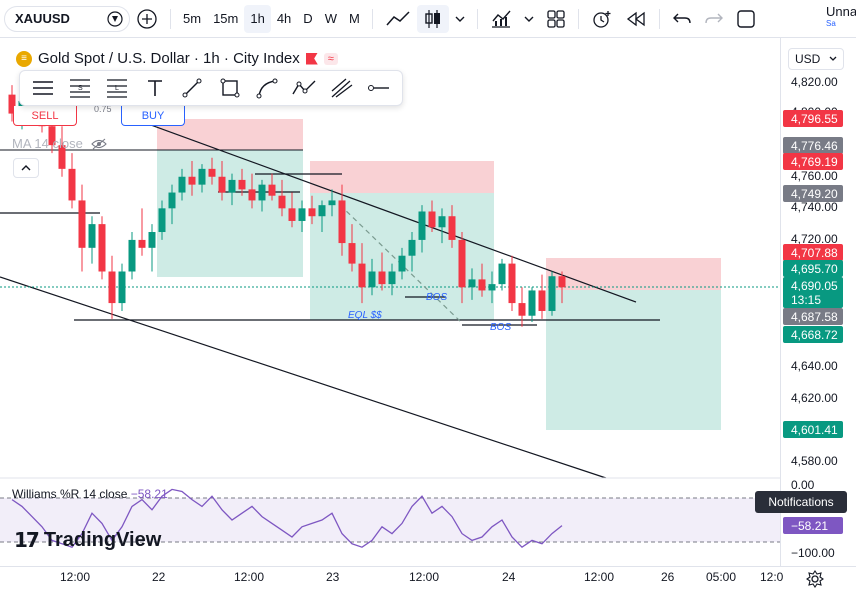 The image size is (856, 600). What do you see at coordinates (816, 59) in the screenshot?
I see `currency-select: USD` at bounding box center [816, 59].